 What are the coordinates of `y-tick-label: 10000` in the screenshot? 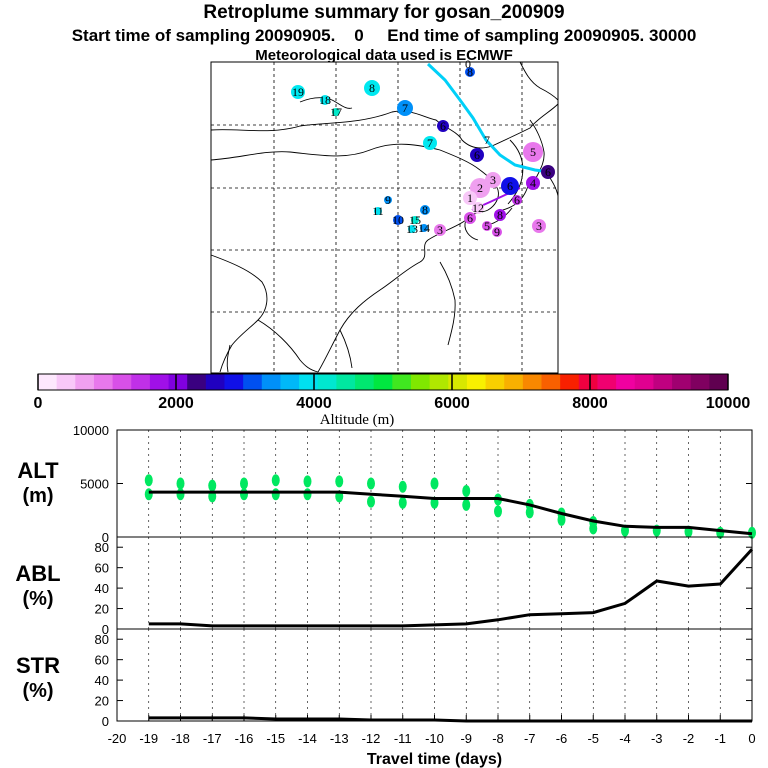 It's located at (91, 430).